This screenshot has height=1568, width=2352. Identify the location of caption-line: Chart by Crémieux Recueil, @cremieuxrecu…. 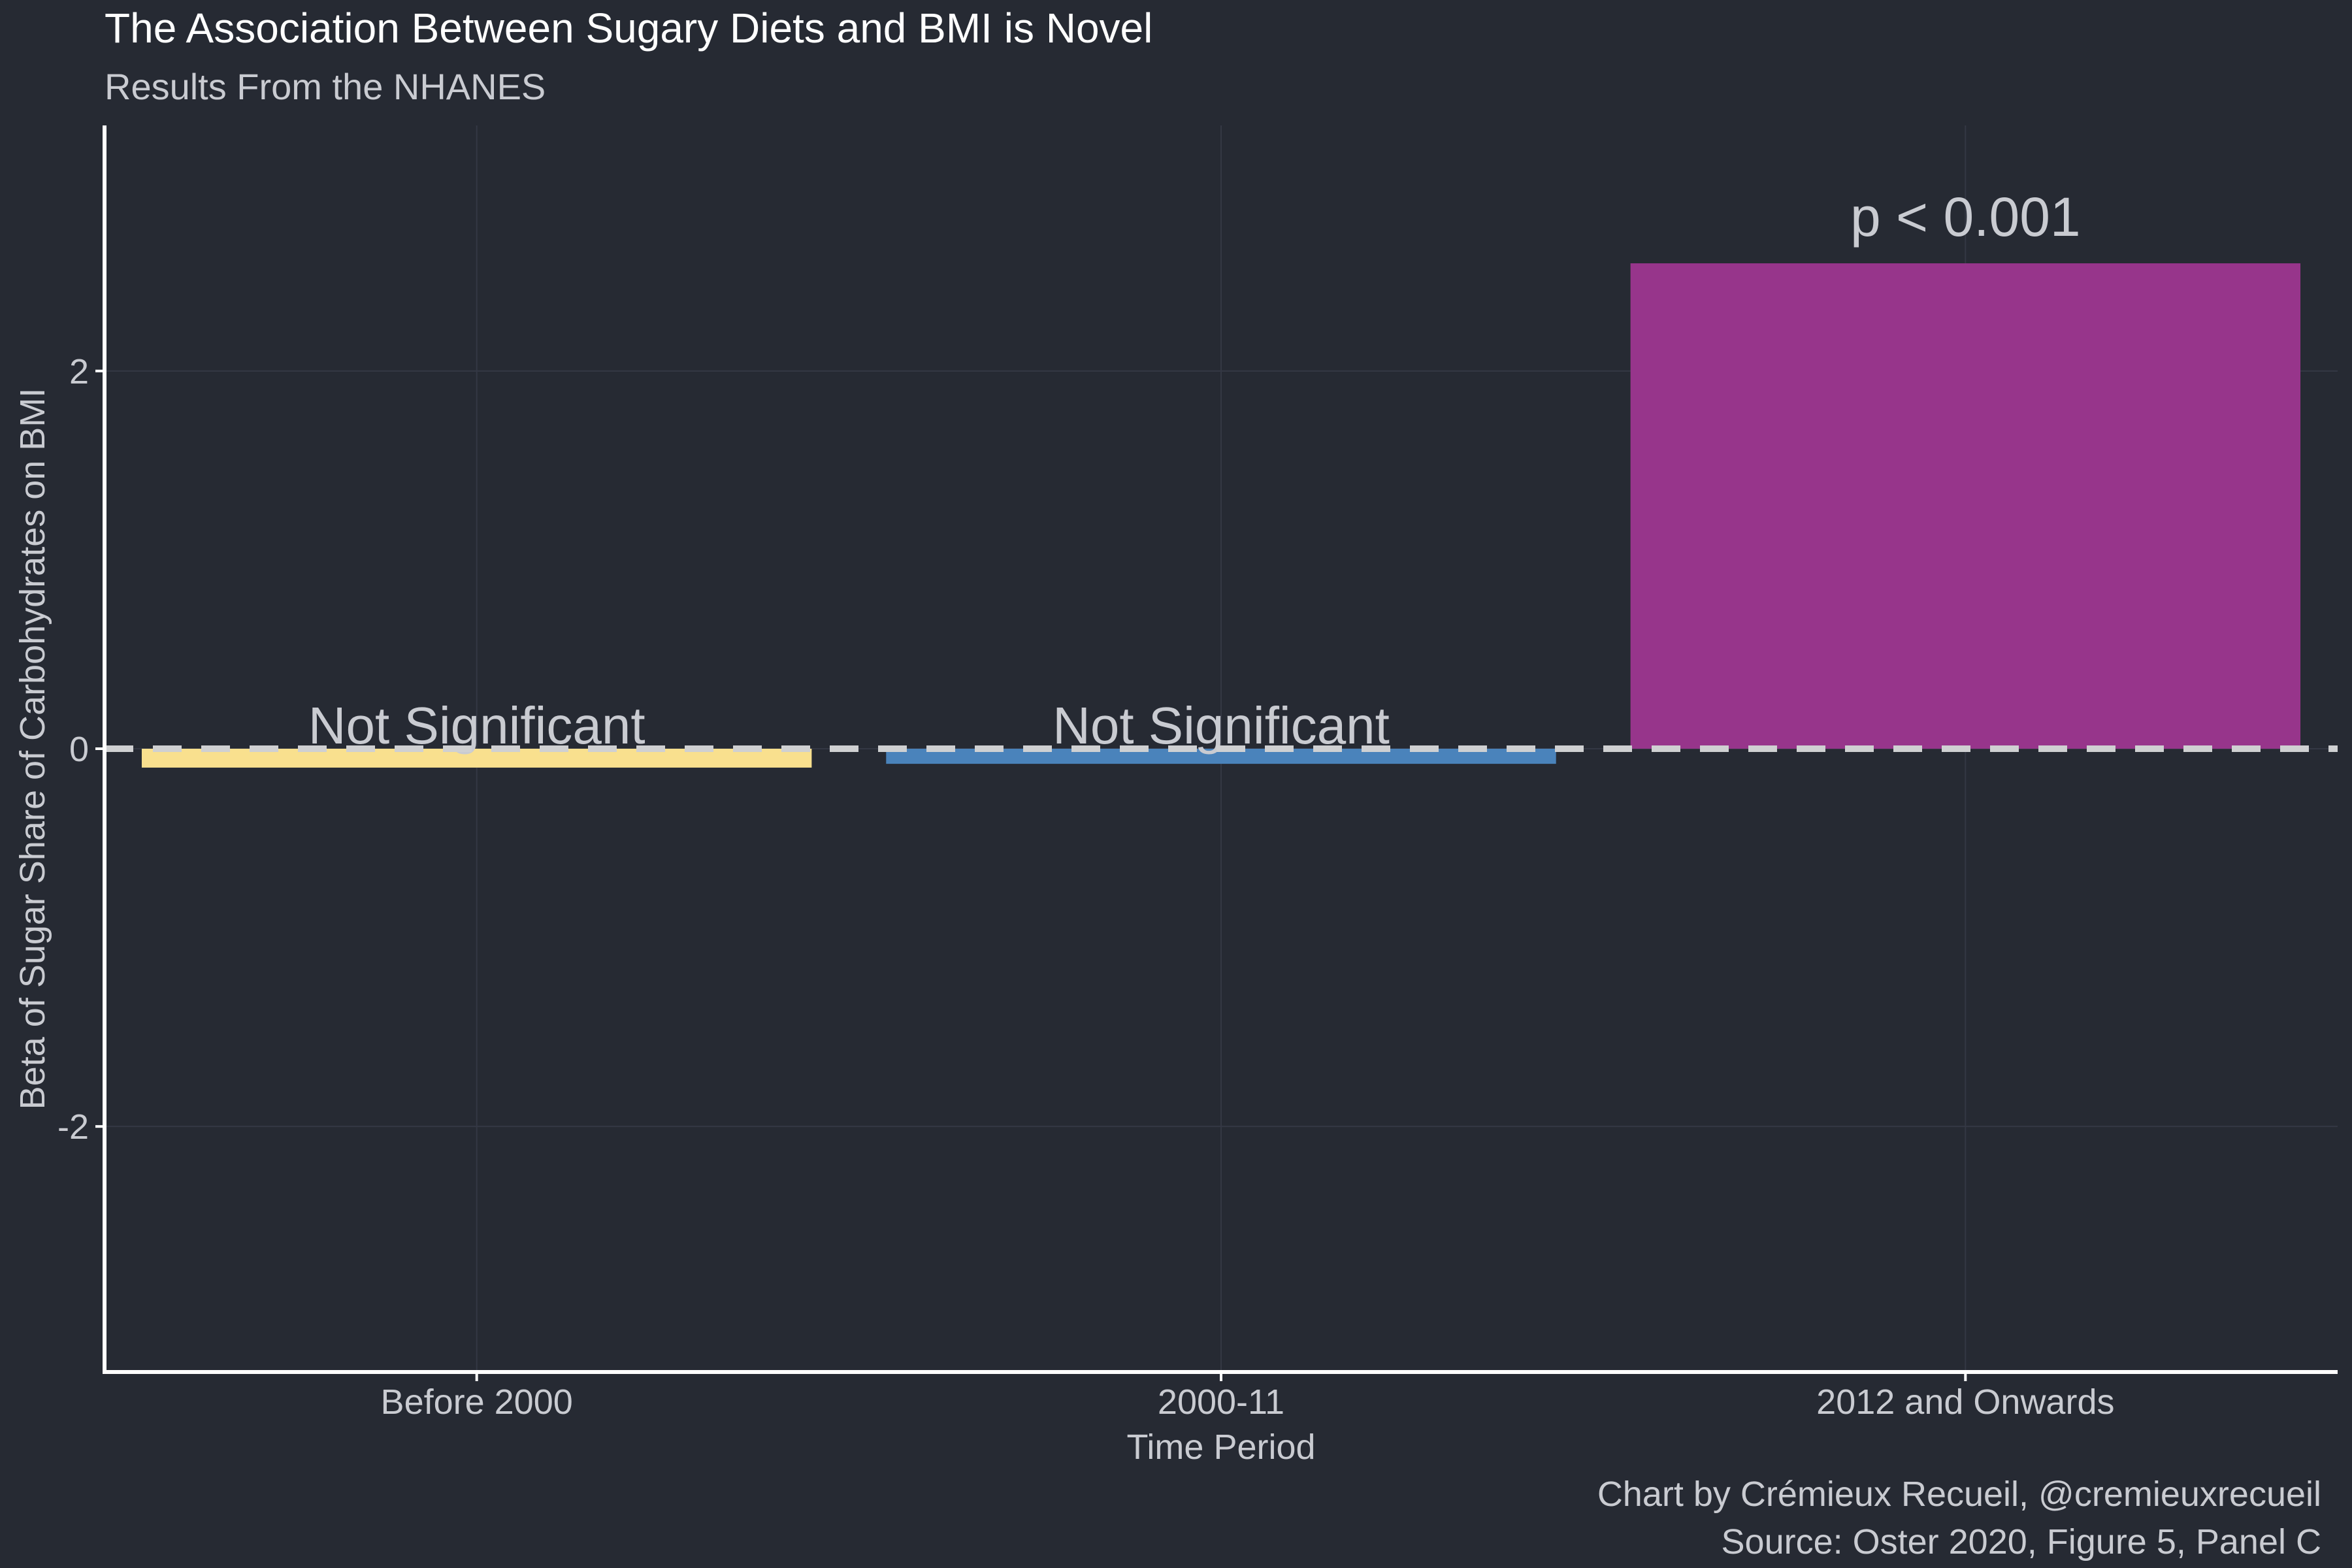
(1959, 1494).